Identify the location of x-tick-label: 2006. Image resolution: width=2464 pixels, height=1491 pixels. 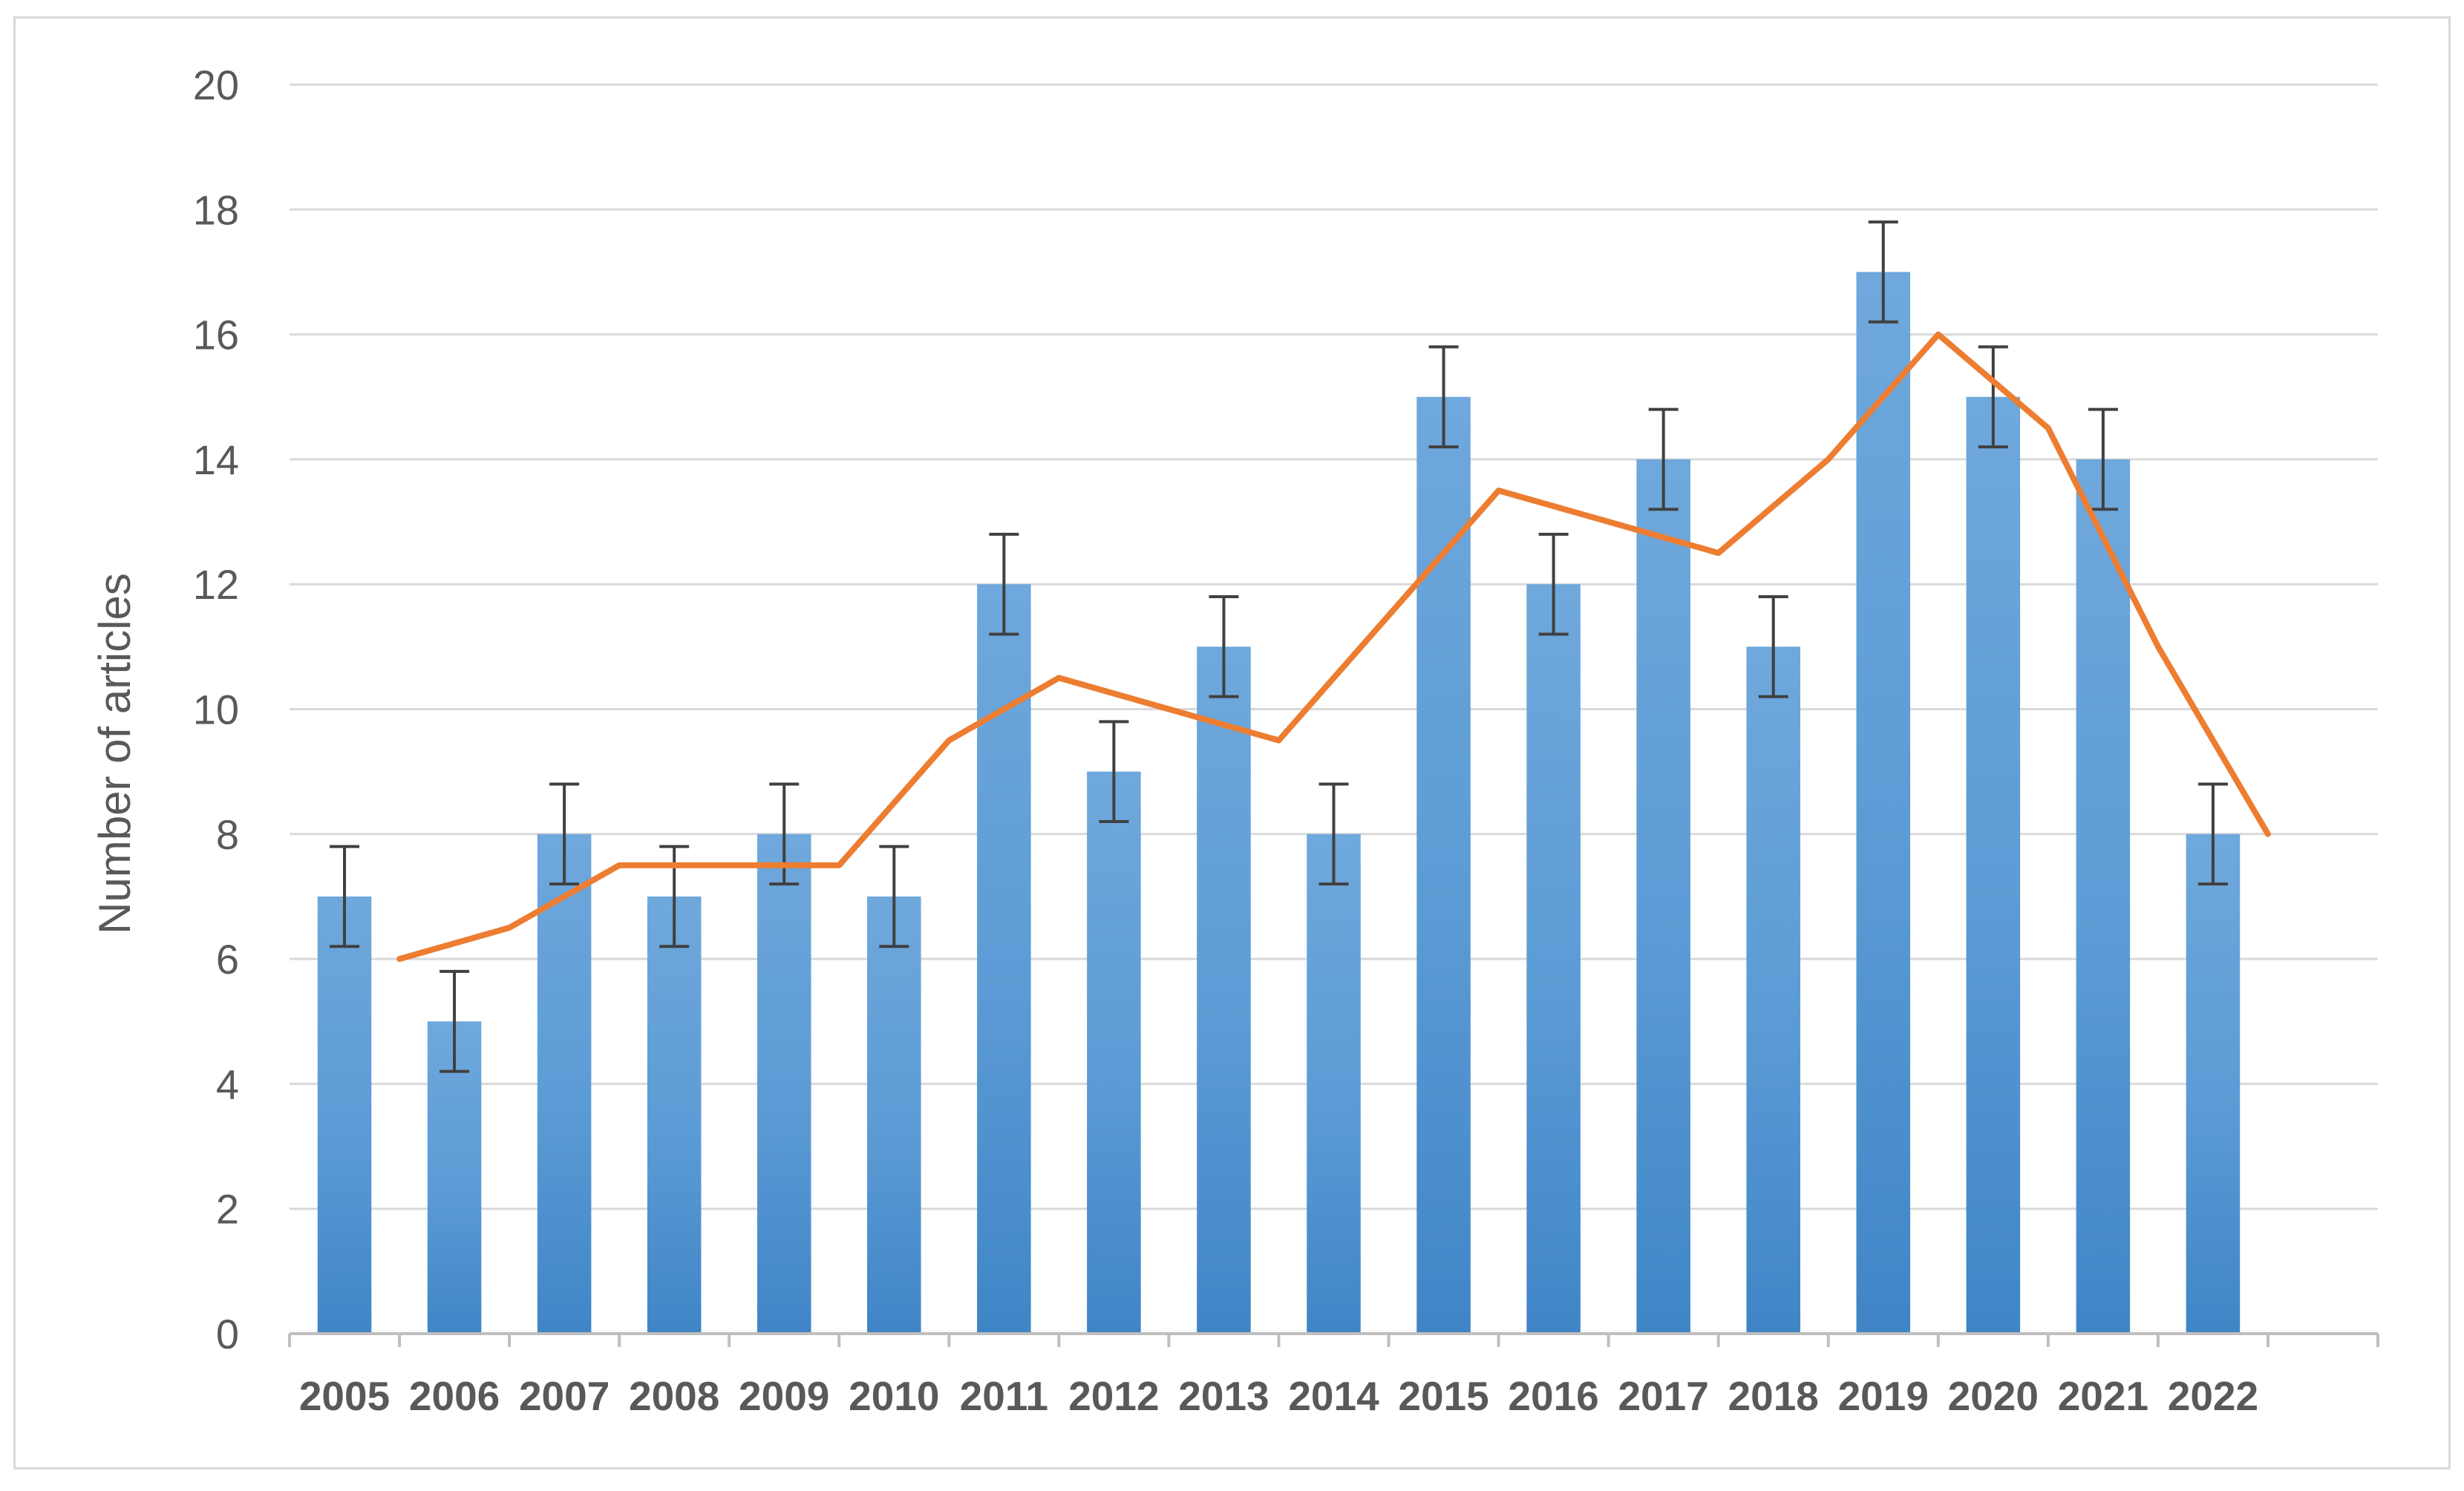
(455, 1396).